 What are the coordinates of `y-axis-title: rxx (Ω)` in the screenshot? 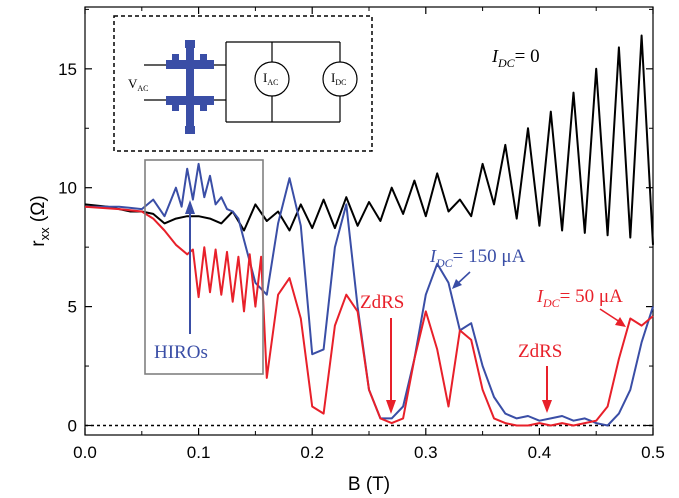 It's located at (40, 220).